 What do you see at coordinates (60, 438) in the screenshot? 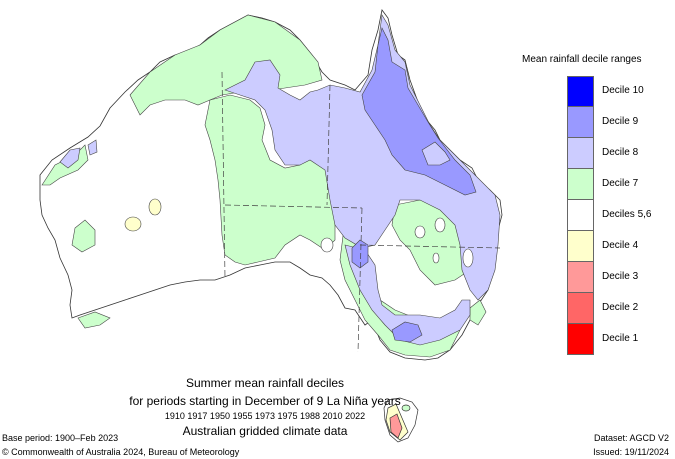
I see `base-period: Base period: 1900–Feb 2023` at bounding box center [60, 438].